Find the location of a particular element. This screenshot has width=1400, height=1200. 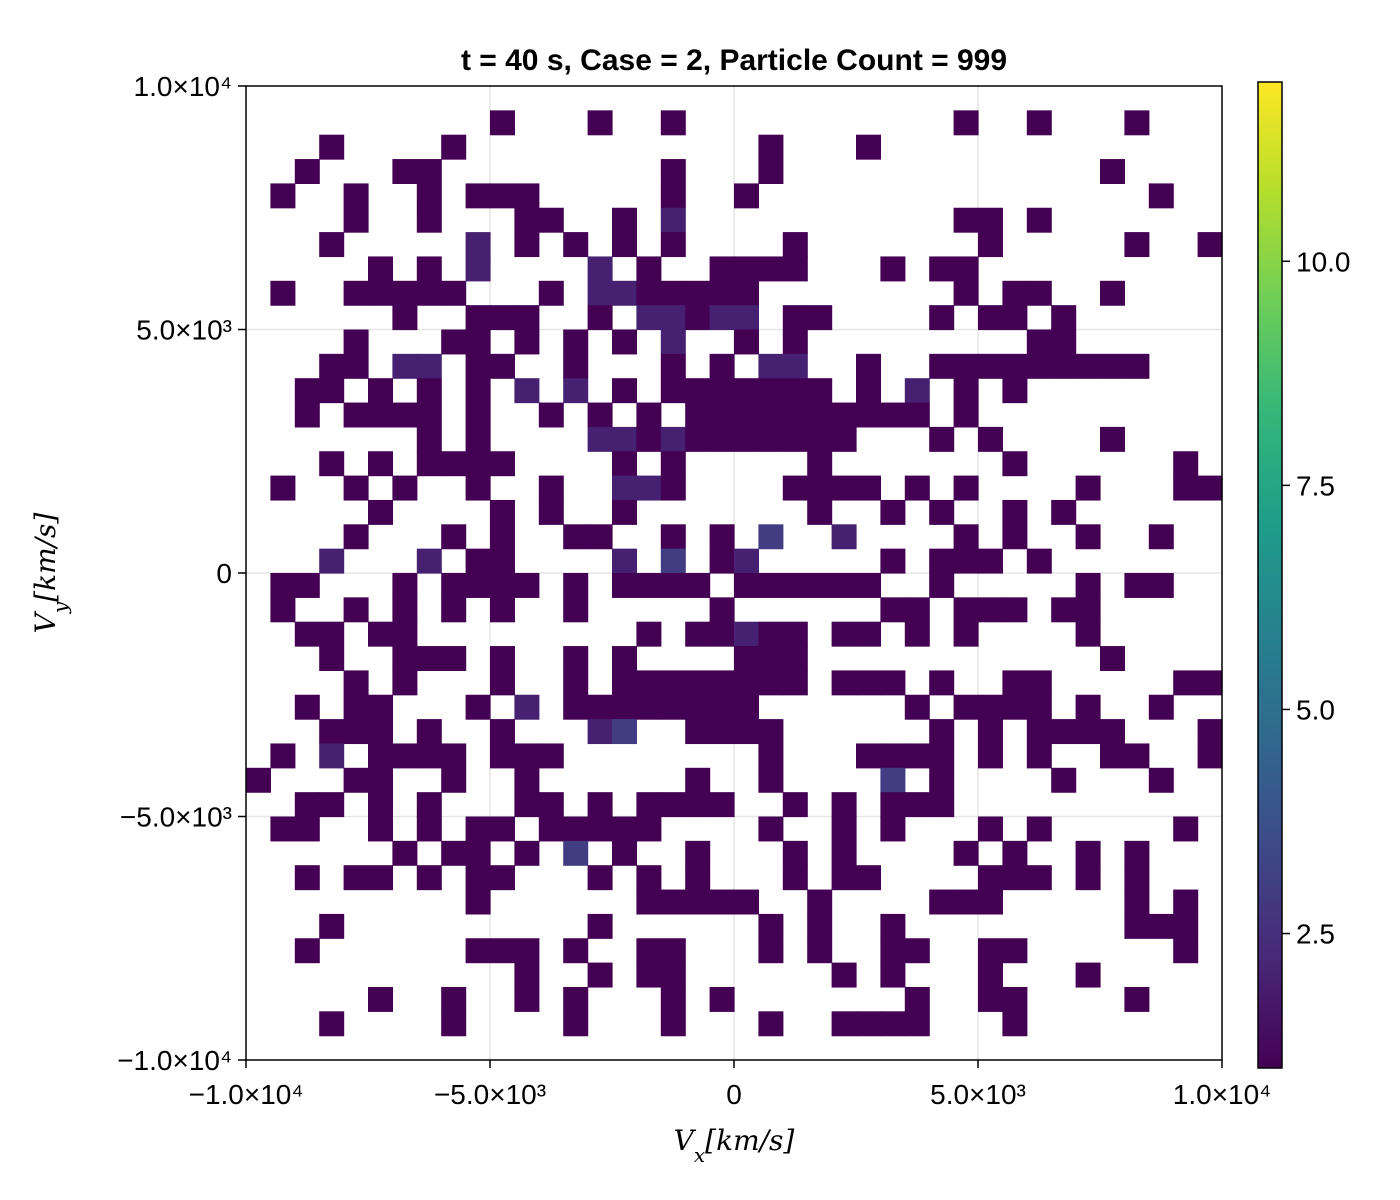

y-tick-label: 0 is located at coordinates (224, 573).